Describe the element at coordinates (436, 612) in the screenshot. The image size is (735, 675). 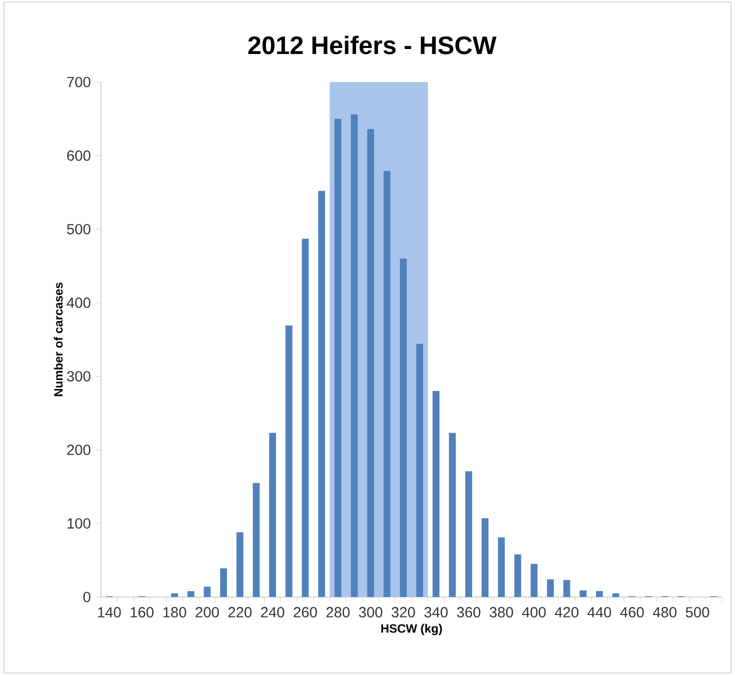
I see `x-tick-label: 340` at that location.